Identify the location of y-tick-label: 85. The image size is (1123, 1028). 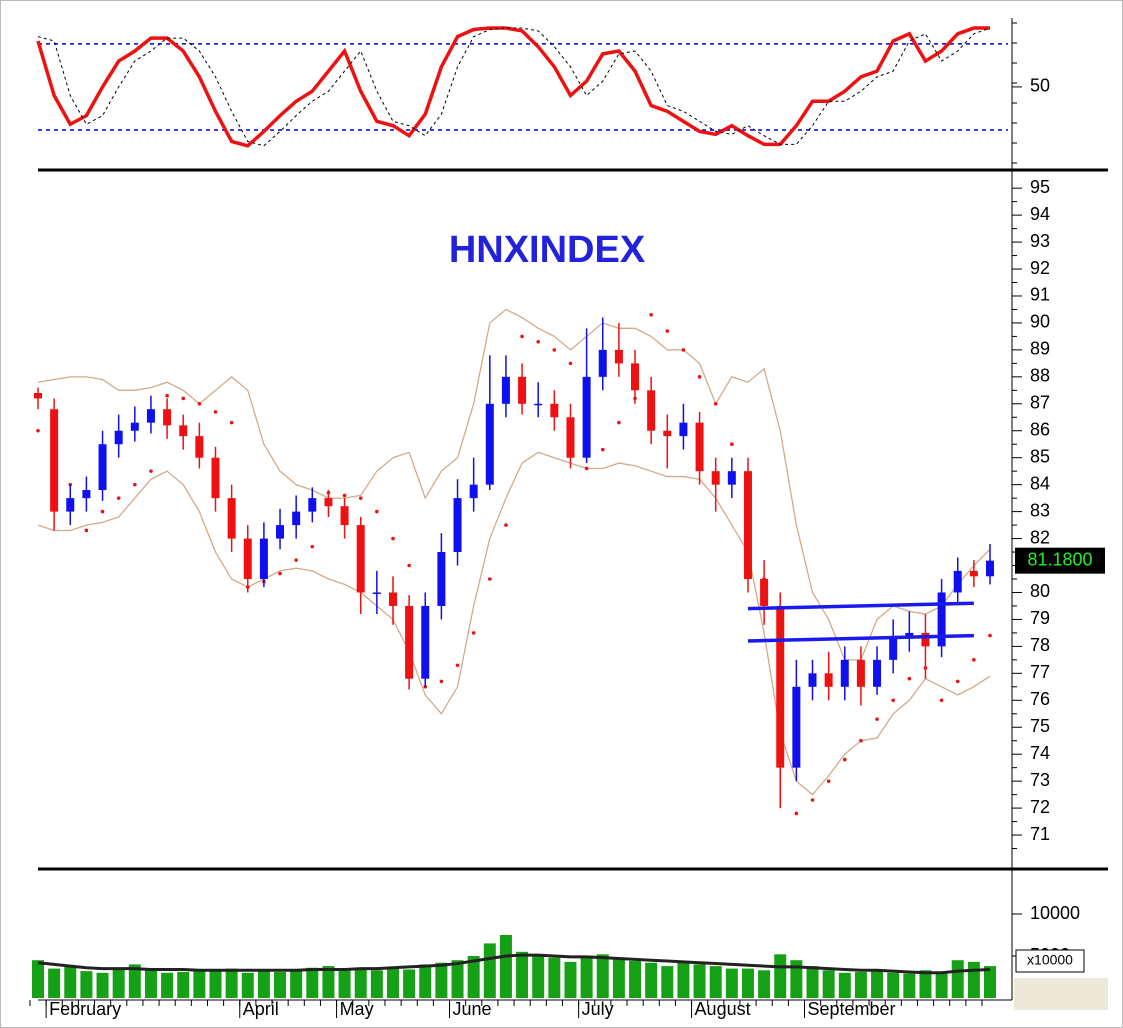
(1040, 456).